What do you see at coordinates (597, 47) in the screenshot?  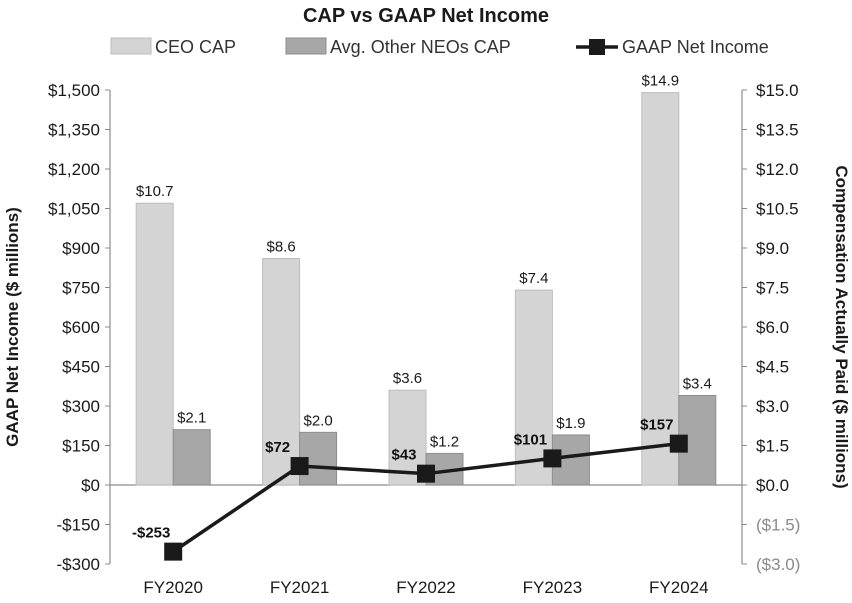 I see `legend-marker-net-income` at bounding box center [597, 47].